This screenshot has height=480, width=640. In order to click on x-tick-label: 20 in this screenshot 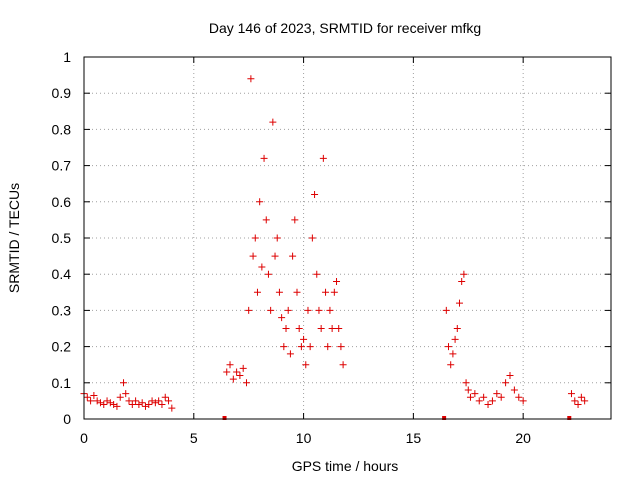, I will do `click(523, 438)`.